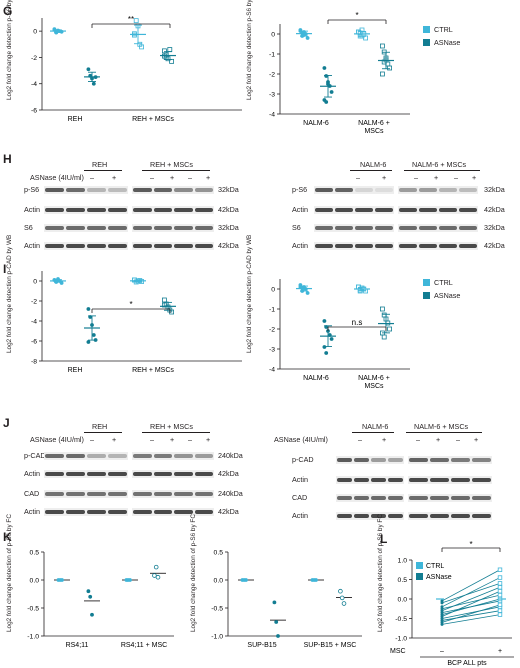 Image resolution: width=520 pixels, height=668 pixels. What do you see at coordinates (494, 245) in the screenshot?
I see `molecular-weight-label: 42kDa` at bounding box center [494, 245].